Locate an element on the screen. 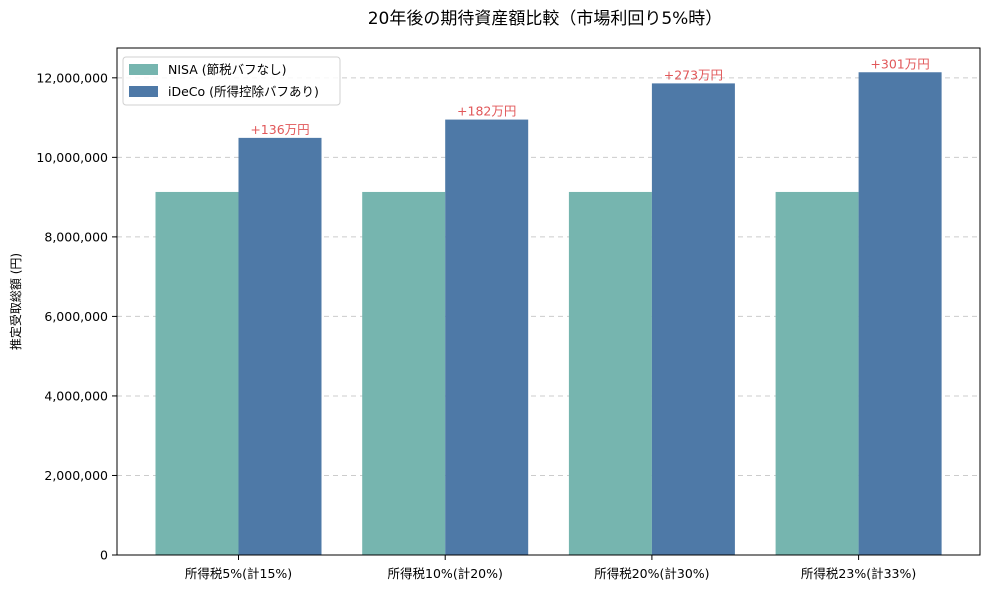  x-tick-label: 所得税20%(計30%) is located at coordinates (651, 573).